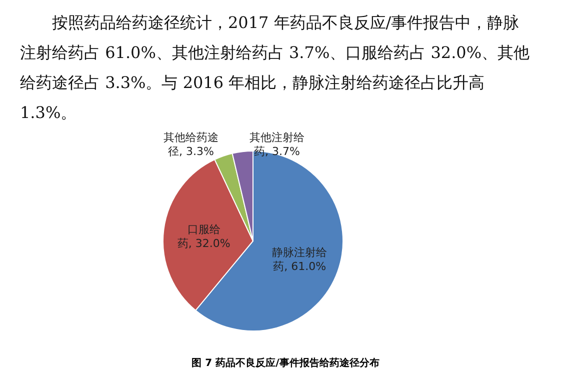 The width and height of the screenshot is (571, 384). Describe the element at coordinates (191, 144) in the screenshot. I see `slice-label: 其他给药途径, 3.3%` at that location.